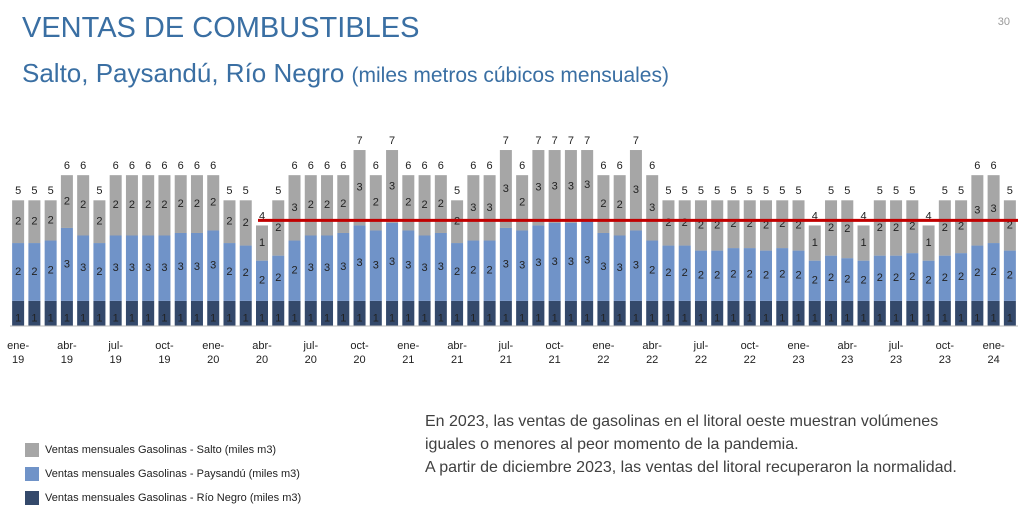  What do you see at coordinates (408, 353) in the screenshot?
I see `x-tick-label: ene- 21` at bounding box center [408, 353].